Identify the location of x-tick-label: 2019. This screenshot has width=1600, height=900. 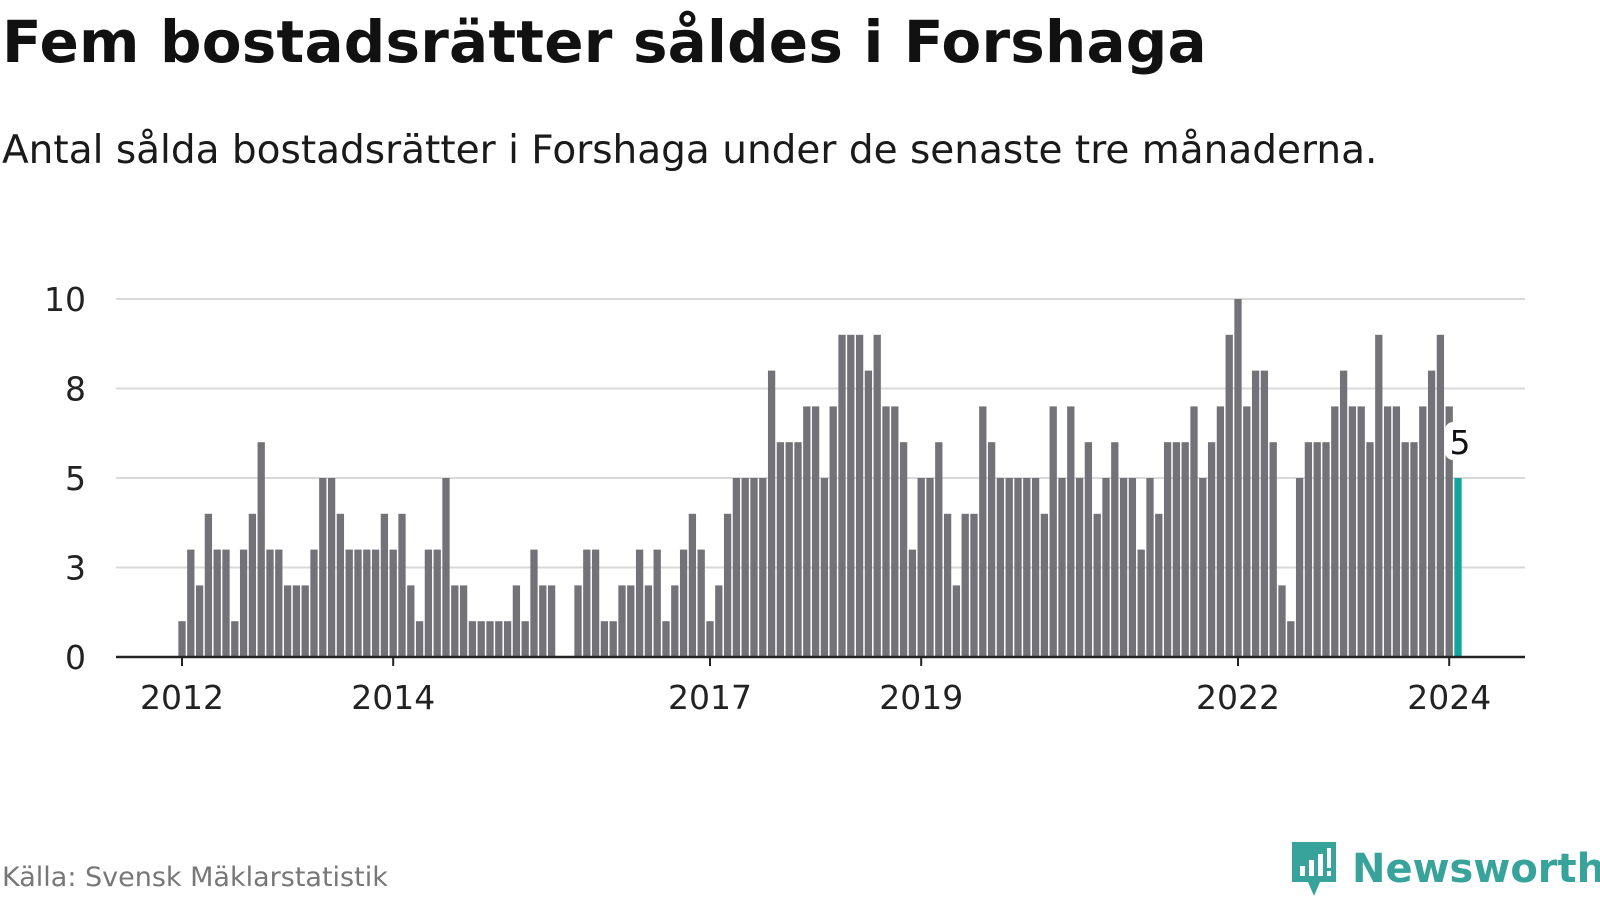
(921, 697).